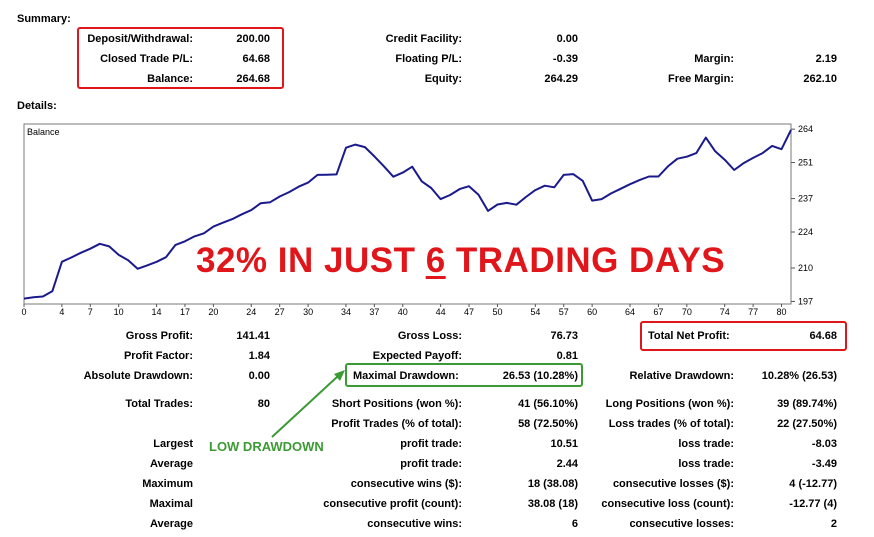 The image size is (874, 537). Describe the element at coordinates (157, 312) in the screenshot. I see `x-tick-label: 14` at that location.